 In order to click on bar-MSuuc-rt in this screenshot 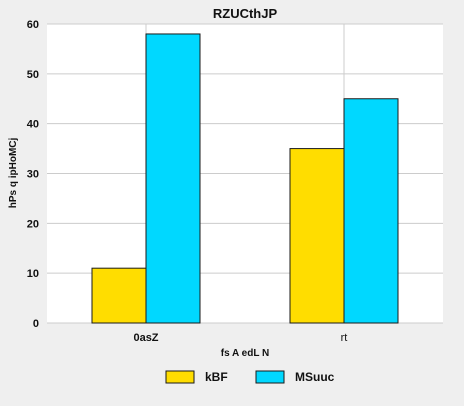, I will do `click(371, 211)`.